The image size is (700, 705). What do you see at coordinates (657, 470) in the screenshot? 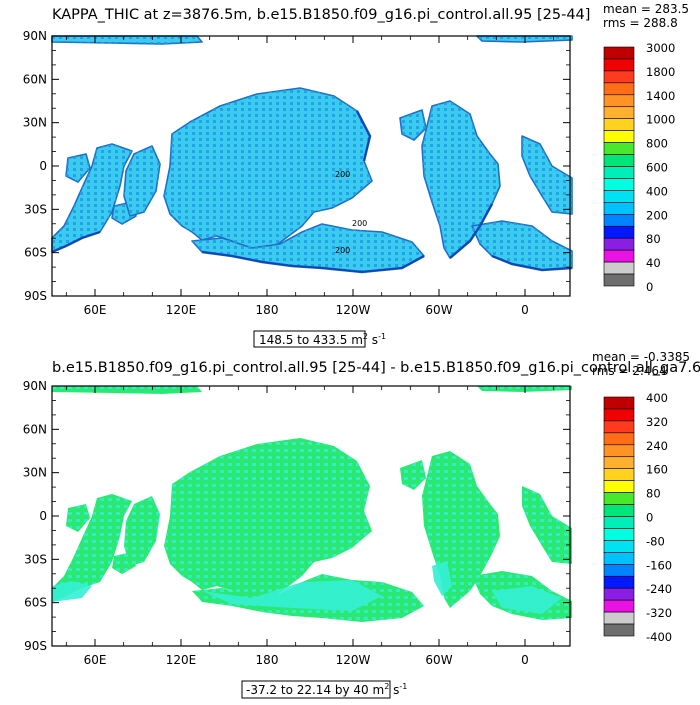
I see `colorbar-label: 160` at bounding box center [657, 470].